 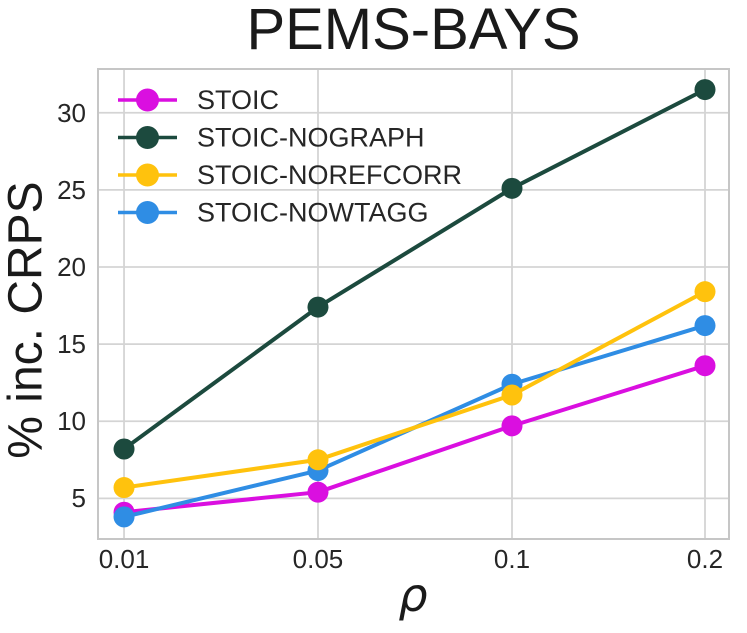 I want to click on y-tick-label: 25, so click(x=71, y=189).